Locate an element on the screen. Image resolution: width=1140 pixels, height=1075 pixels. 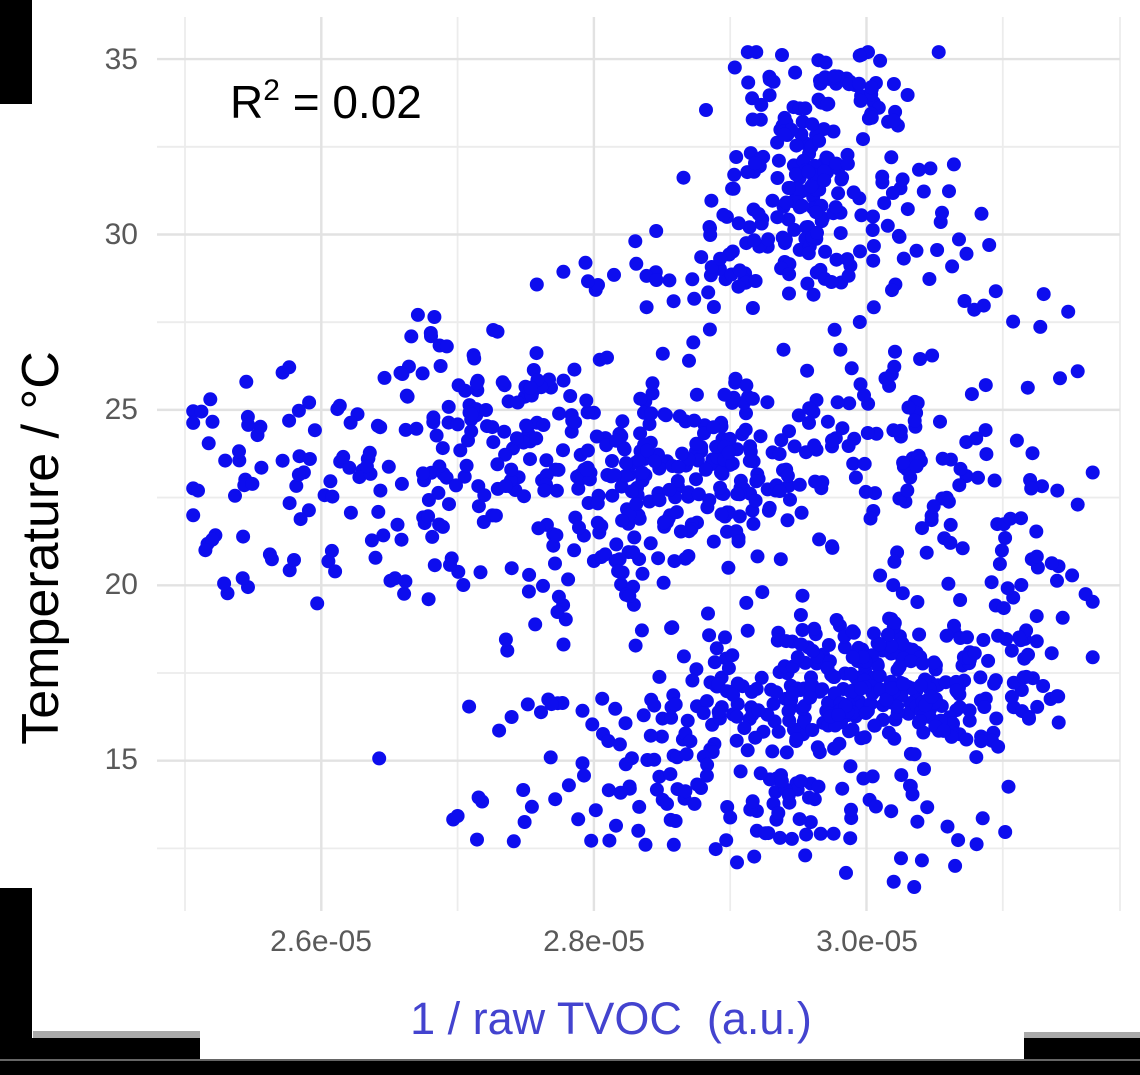
y-tick-25: 25 is located at coordinates (121, 409).